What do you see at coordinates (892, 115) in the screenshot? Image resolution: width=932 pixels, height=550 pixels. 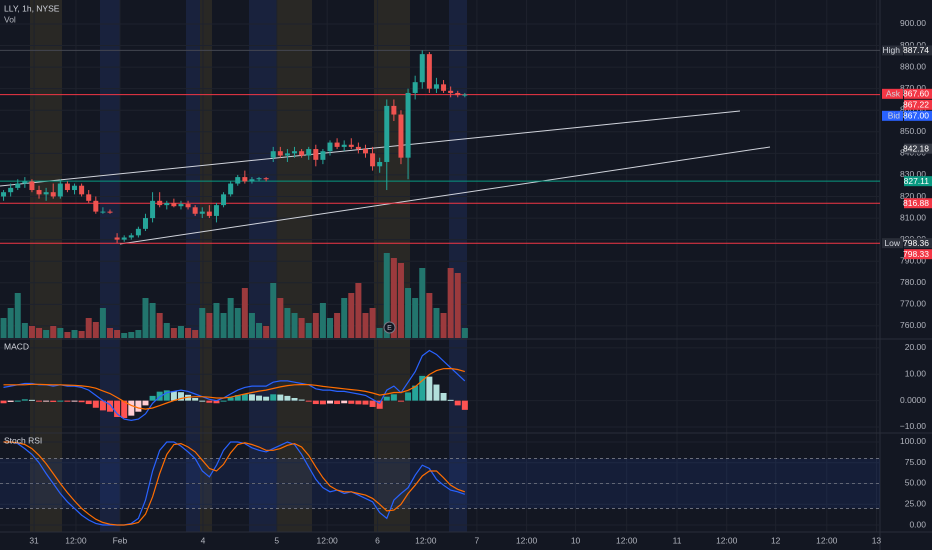 I see `level-name-box` at bounding box center [892, 115].